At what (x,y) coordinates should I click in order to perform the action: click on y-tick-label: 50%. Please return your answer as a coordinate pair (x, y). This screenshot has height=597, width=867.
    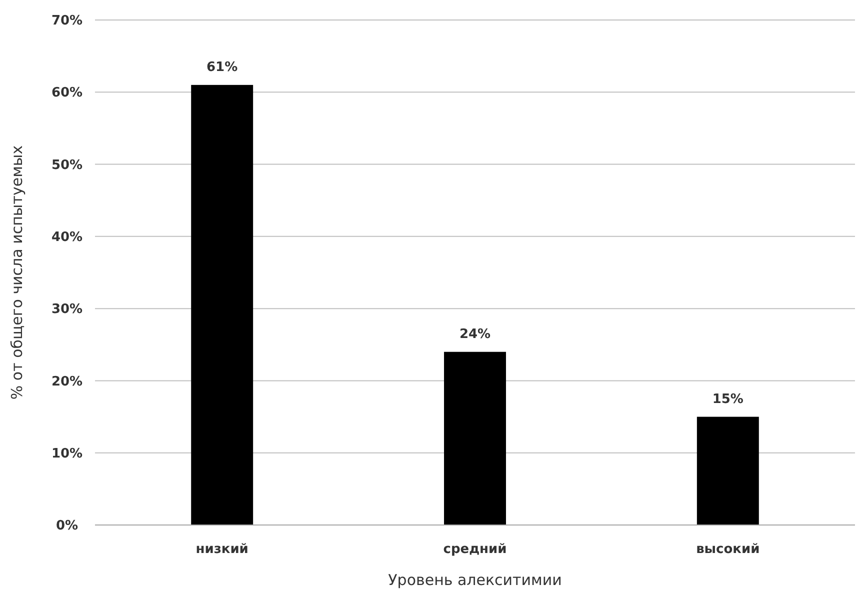
    Looking at the image, I should click on (67, 165).